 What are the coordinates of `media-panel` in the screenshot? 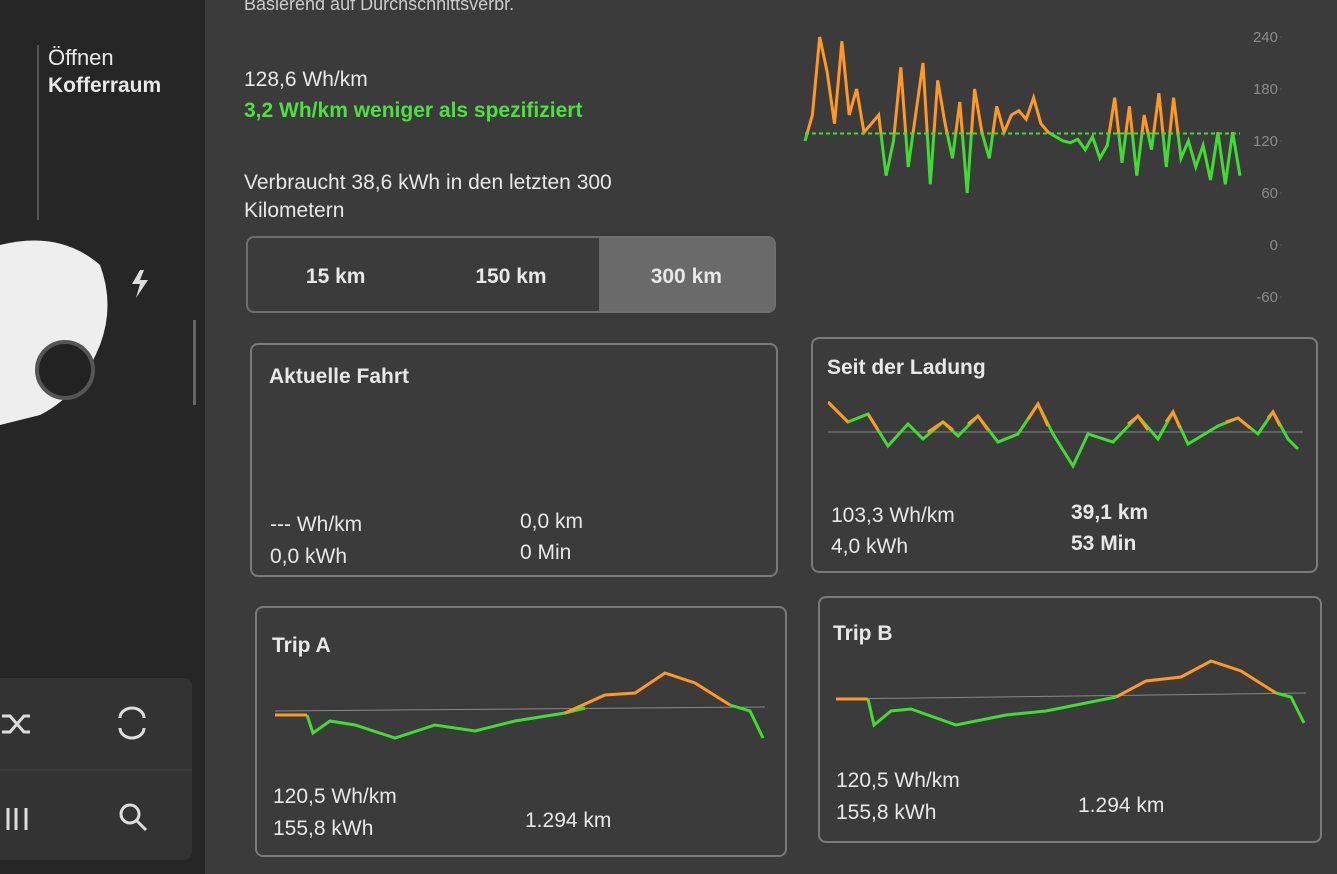 It's located at (96, 769).